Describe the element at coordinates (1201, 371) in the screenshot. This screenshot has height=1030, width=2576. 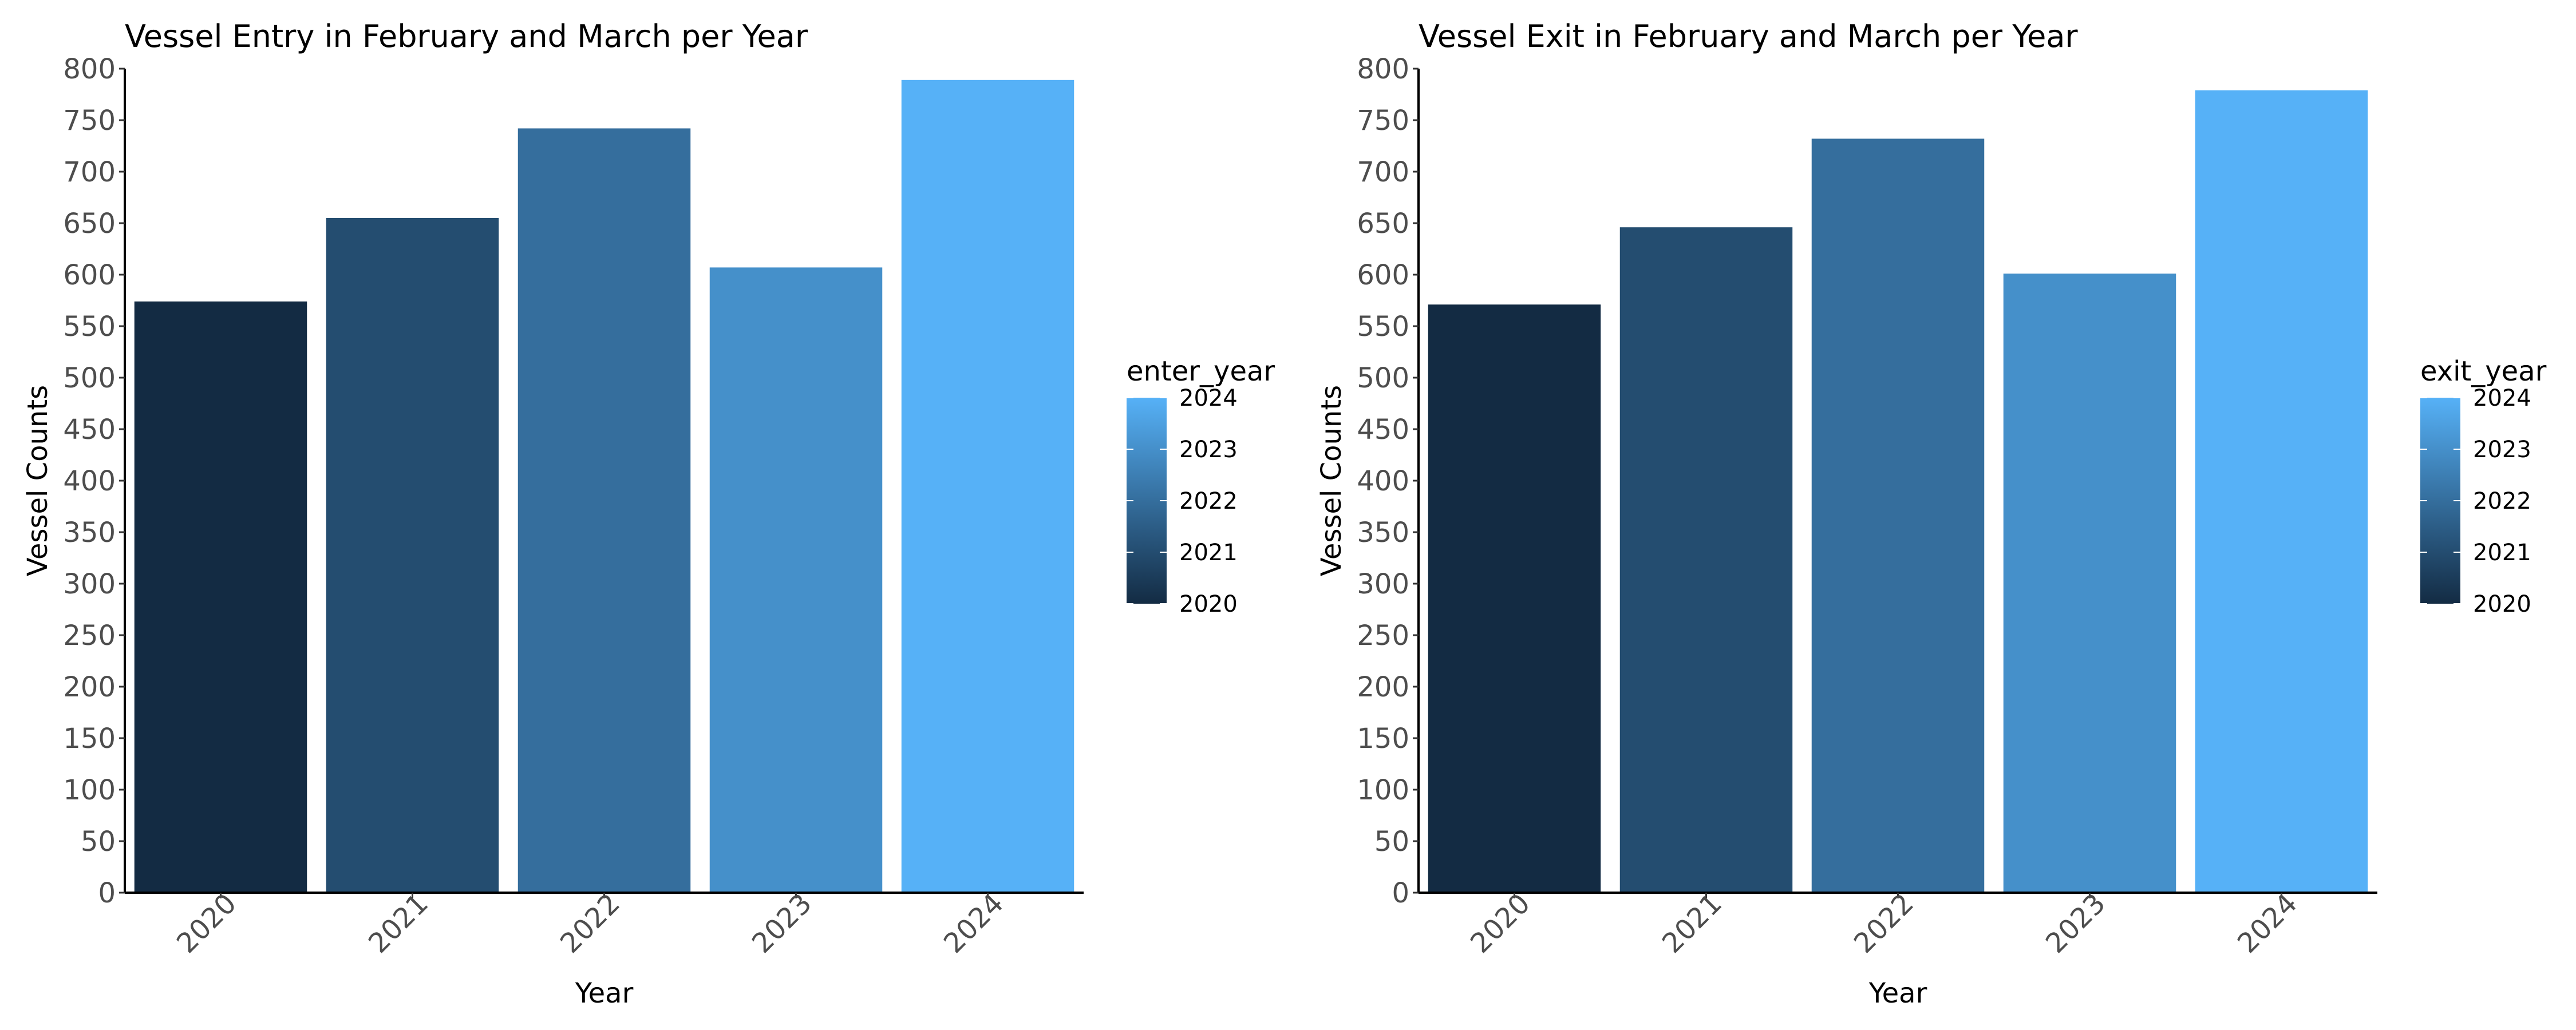
I see `legend-title: enter_year` at that location.